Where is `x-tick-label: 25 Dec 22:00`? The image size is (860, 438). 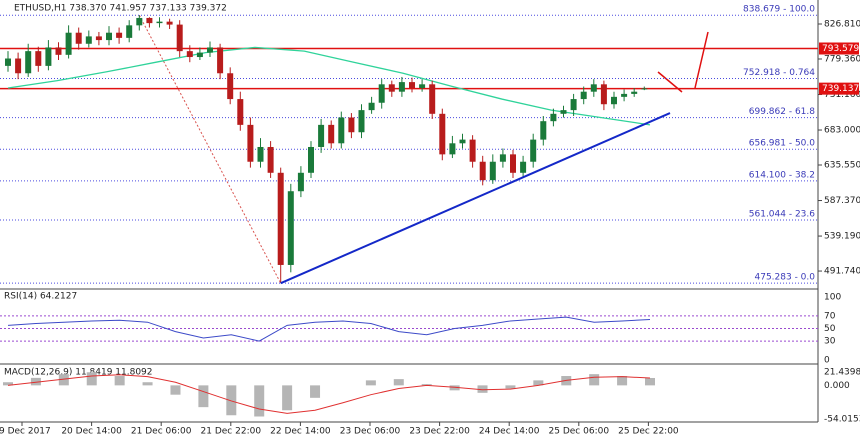 x-tick-label: 25 Dec 22:00 is located at coordinates (648, 432).